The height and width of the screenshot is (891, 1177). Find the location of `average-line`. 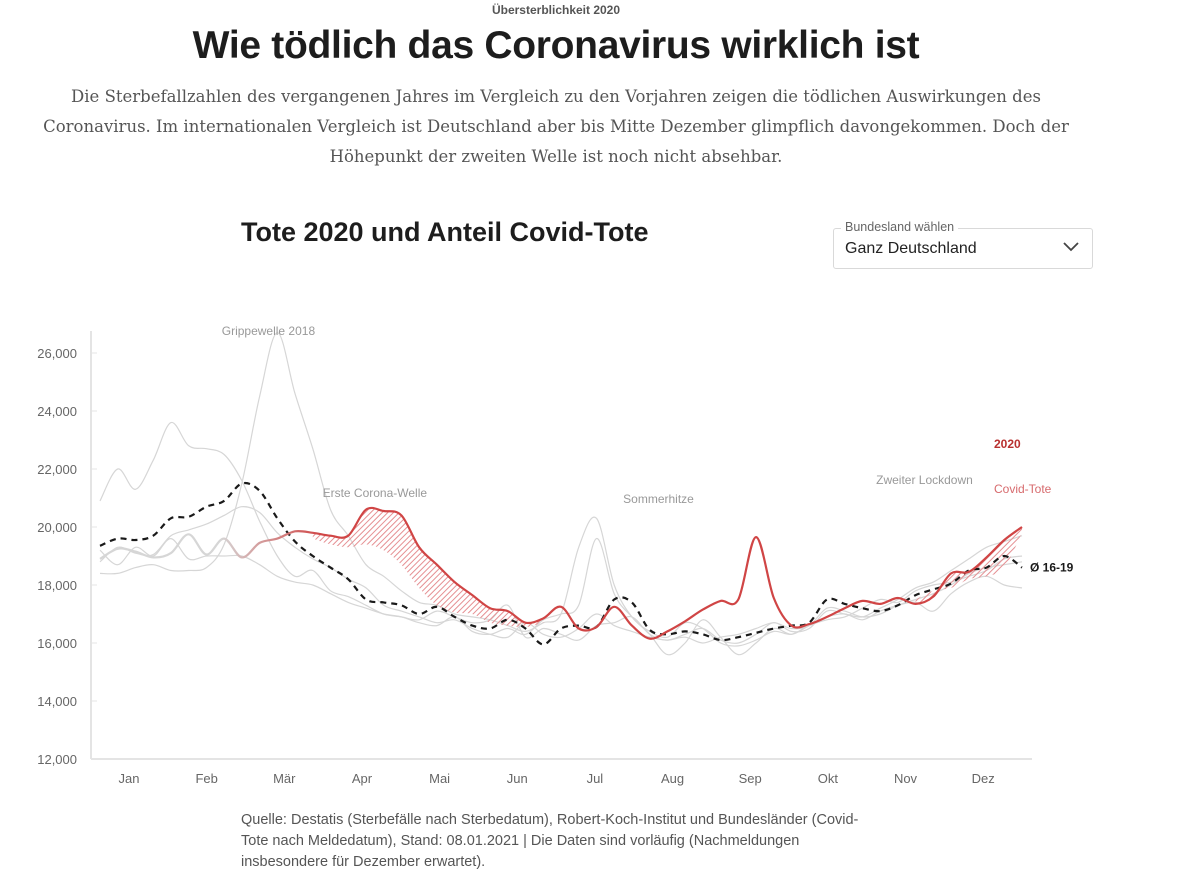

average-line is located at coordinates (561, 563).